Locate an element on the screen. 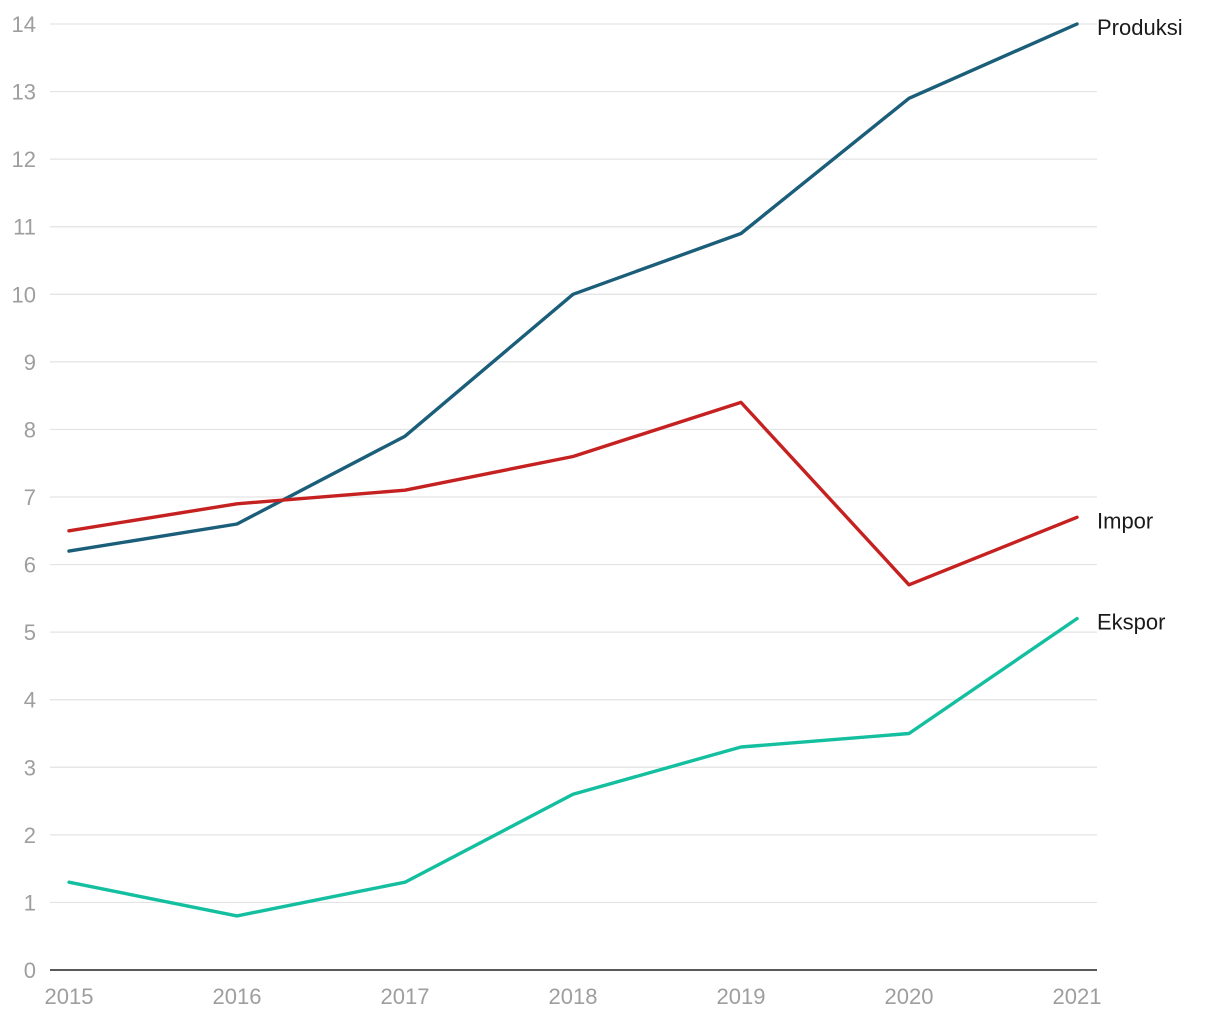 Image resolution: width=1220 pixels, height=1025 pixels. y-tick-label: 6 is located at coordinates (30, 565).